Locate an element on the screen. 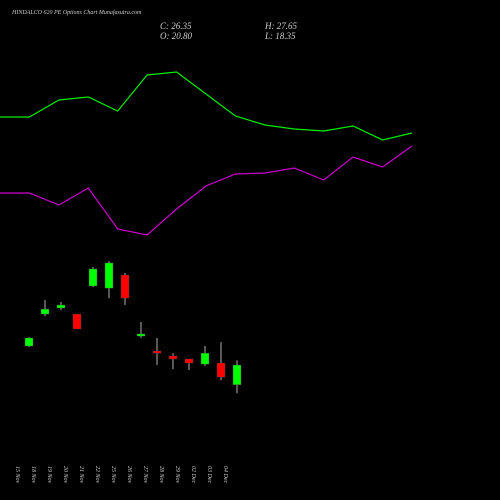 The width and height of the screenshot is (500, 500). x-tick-label: 21 Nov is located at coordinates (81, 475).